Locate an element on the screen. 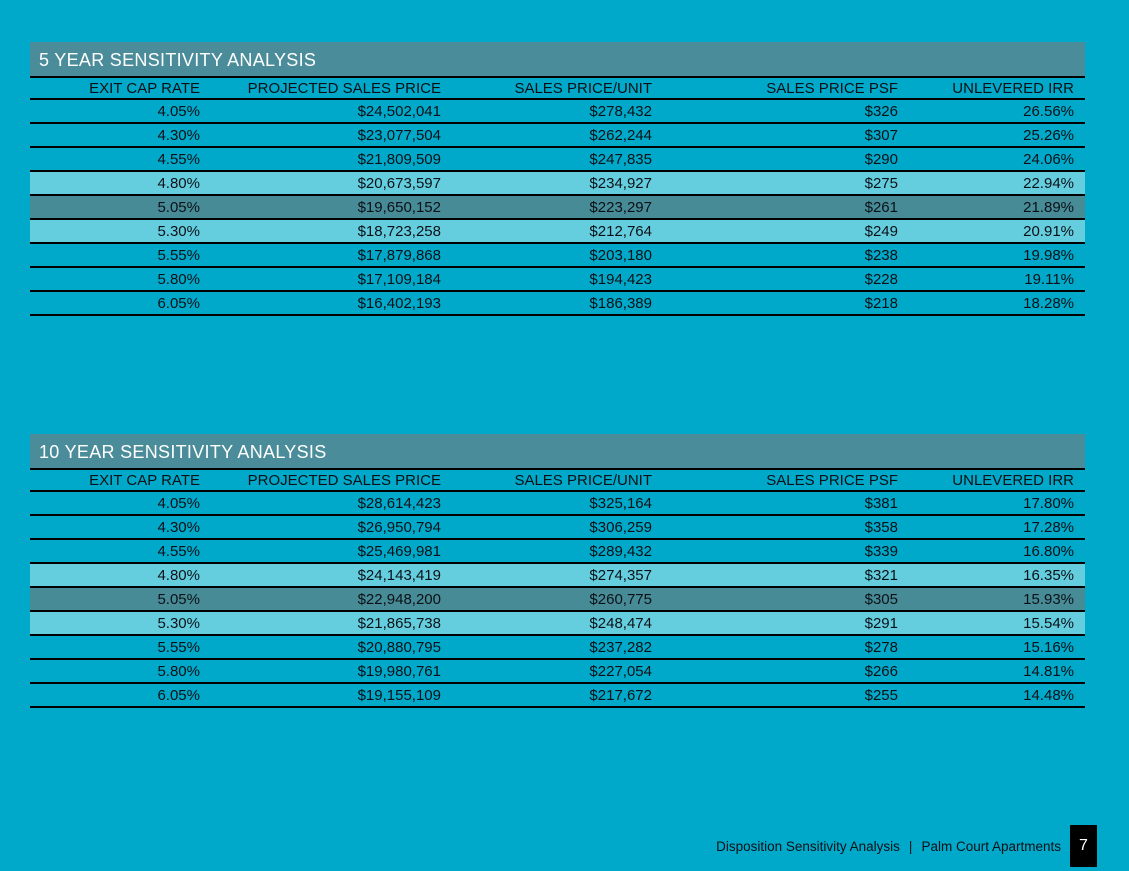 Image resolution: width=1129 pixels, height=871 pixels. table-row: 5.80% $19,980,761 $227,054 $266 14.81% is located at coordinates (557, 671).